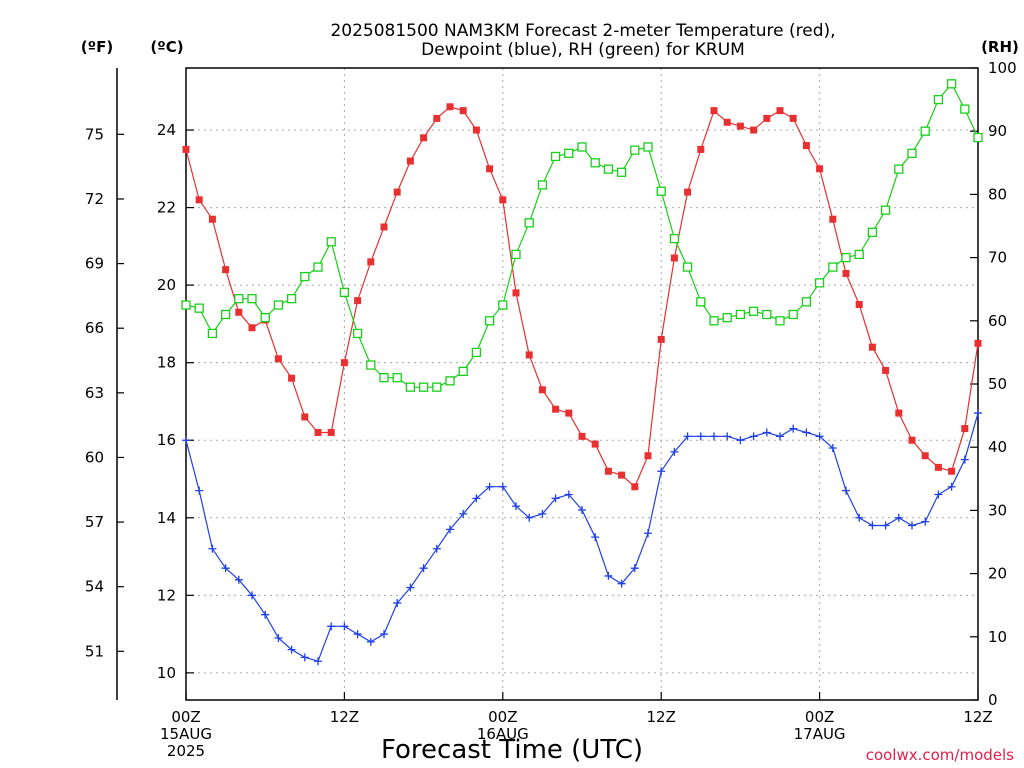 The height and width of the screenshot is (768, 1024). Describe the element at coordinates (166, 130) in the screenshot. I see `celsius-tick-label: 24` at that location.